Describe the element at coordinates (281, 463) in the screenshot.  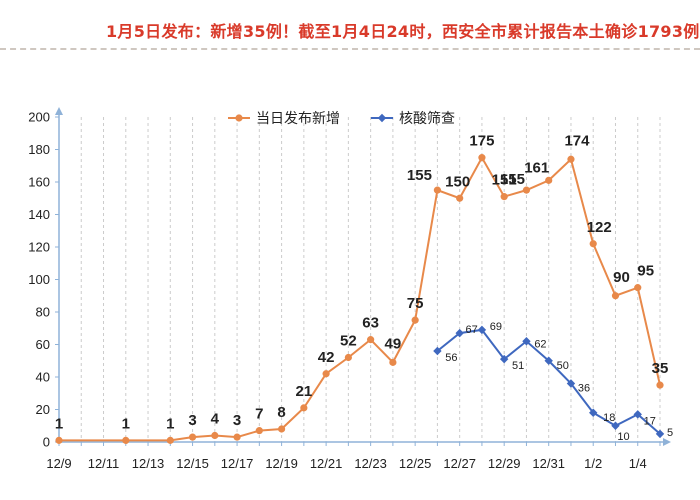
I see `x-tick-label: 12/19` at that location.